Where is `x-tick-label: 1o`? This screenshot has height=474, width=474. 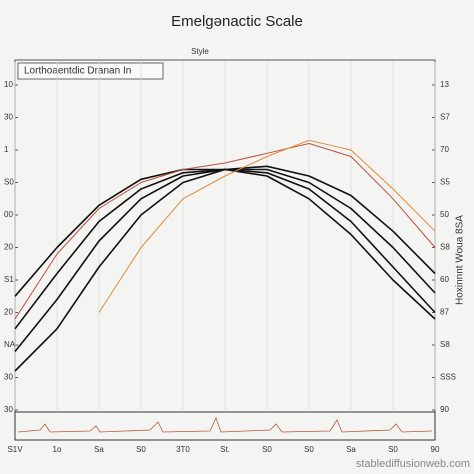
x-tick-label: 1o is located at coordinates (57, 449).